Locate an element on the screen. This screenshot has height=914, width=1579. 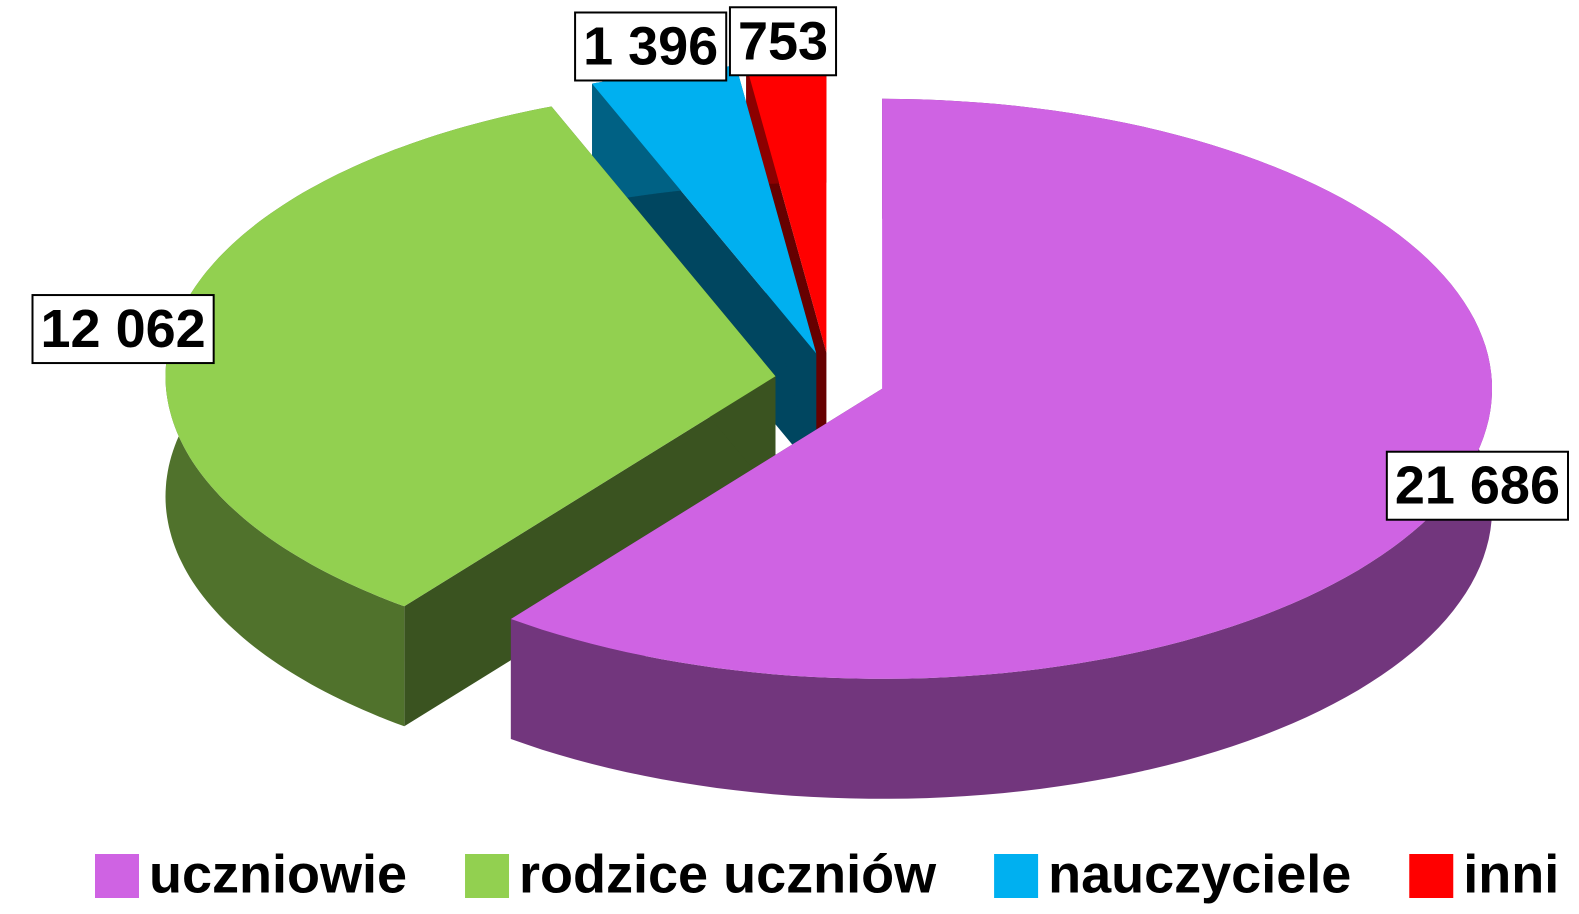
legend-label: inni is located at coordinates (1511, 874).